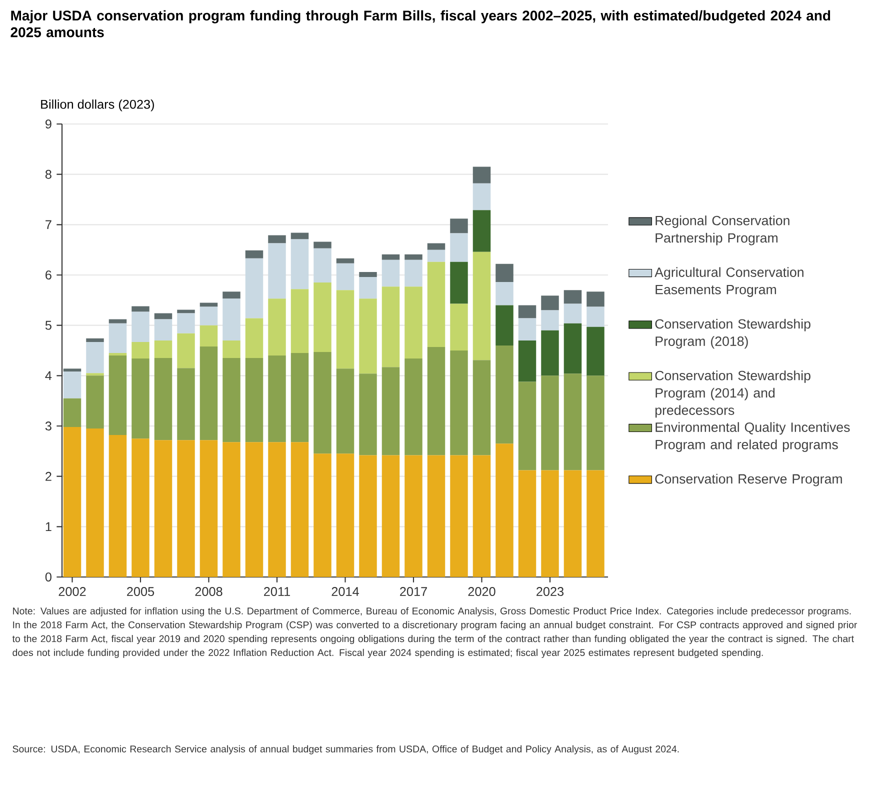  Describe the element at coordinates (420, 24) in the screenshot. I see `chart-title: Major USDA conservation program funding through Farm Bills, fiscal years 2002–2025, with estimated/budgeted 2024 and 2025 amounts` at that location.